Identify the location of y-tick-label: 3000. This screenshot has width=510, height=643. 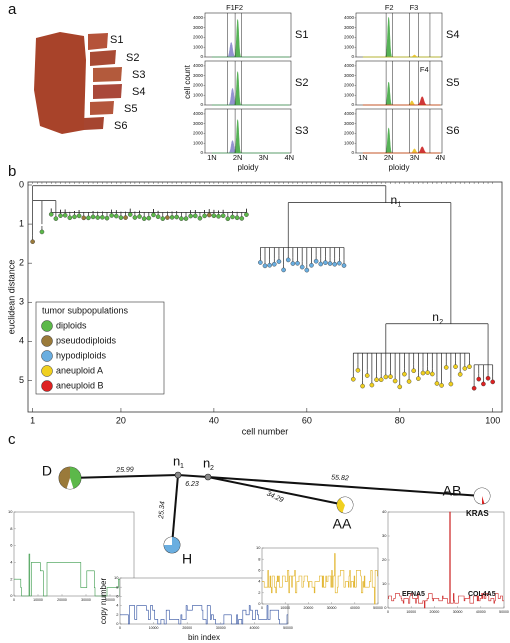
(198, 123).